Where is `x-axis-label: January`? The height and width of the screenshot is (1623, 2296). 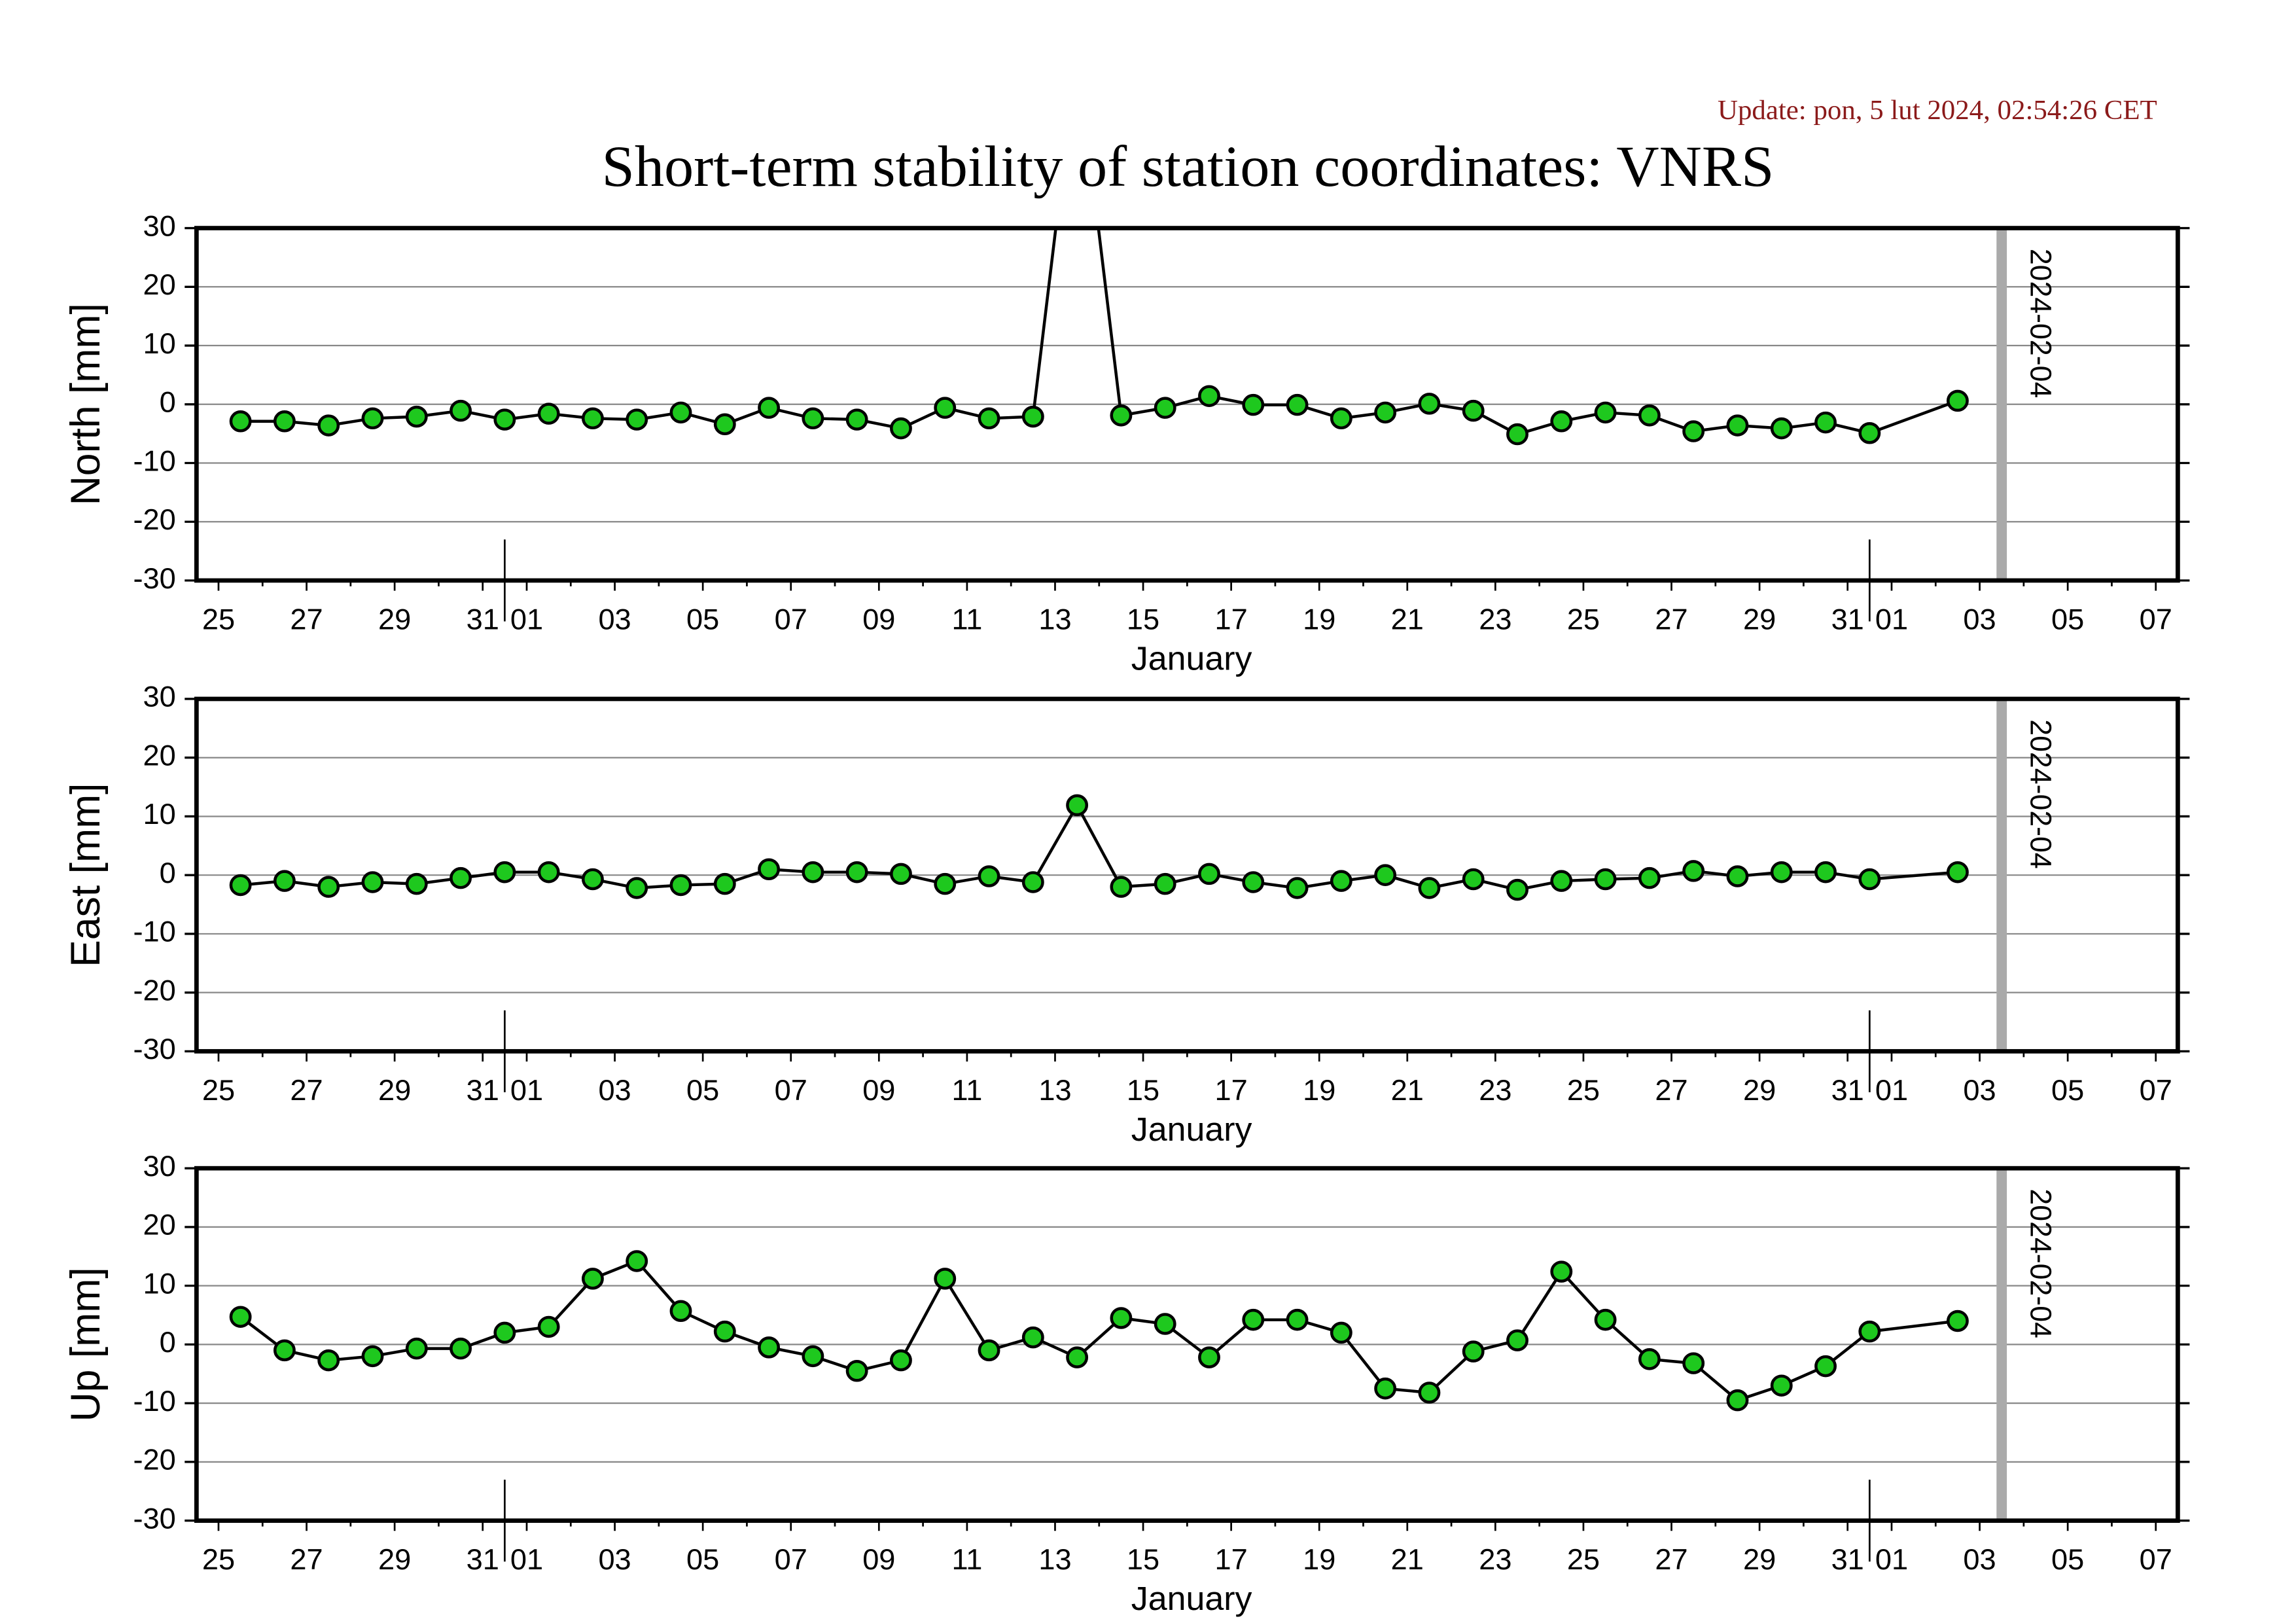
x-axis-label: January is located at coordinates (1191, 658).